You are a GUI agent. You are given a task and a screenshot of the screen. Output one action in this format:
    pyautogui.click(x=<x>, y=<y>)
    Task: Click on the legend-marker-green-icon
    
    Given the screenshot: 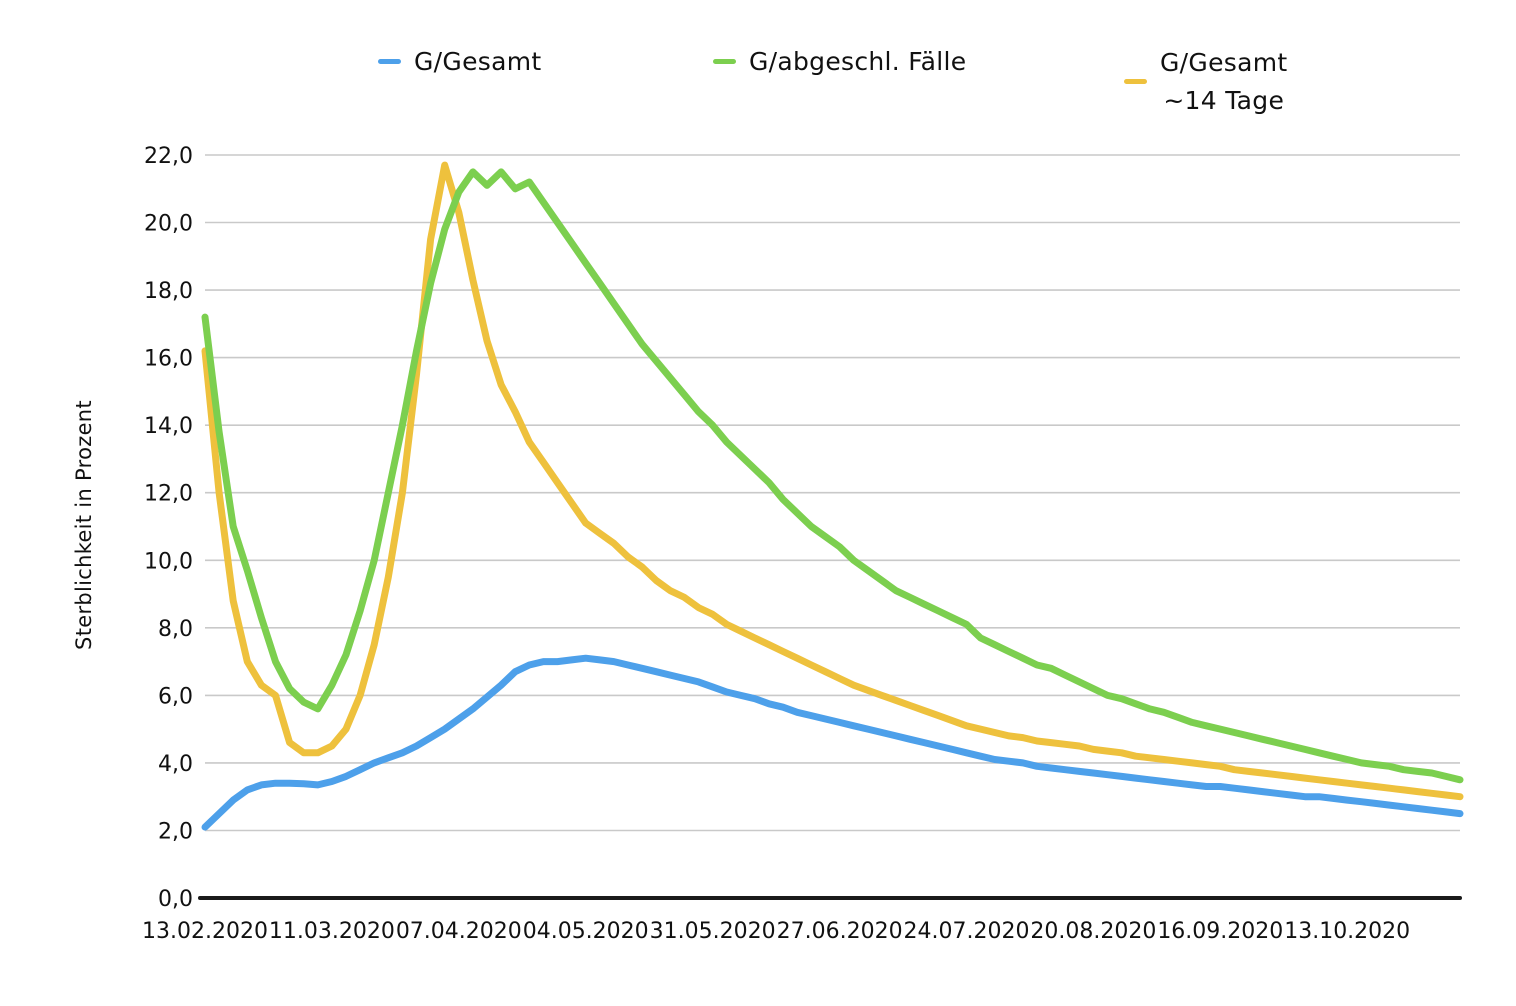 What is the action you would take?
    pyautogui.click(x=724, y=61)
    